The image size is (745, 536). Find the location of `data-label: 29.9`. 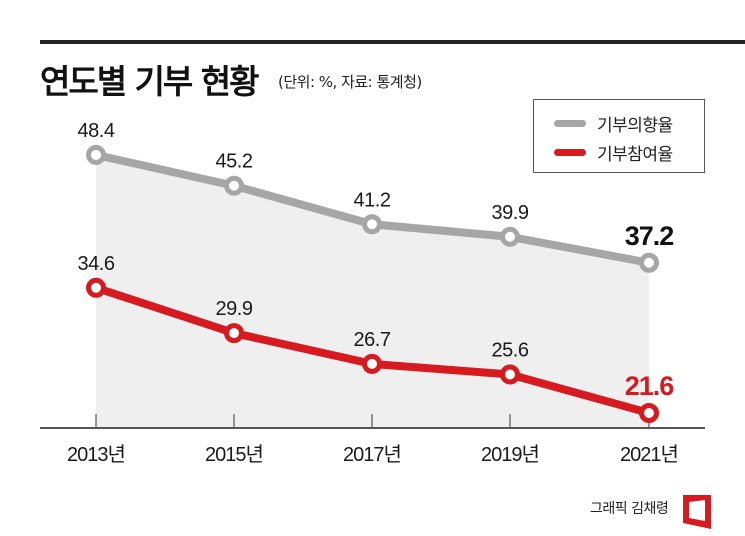

data-label: 29.9 is located at coordinates (234, 309).